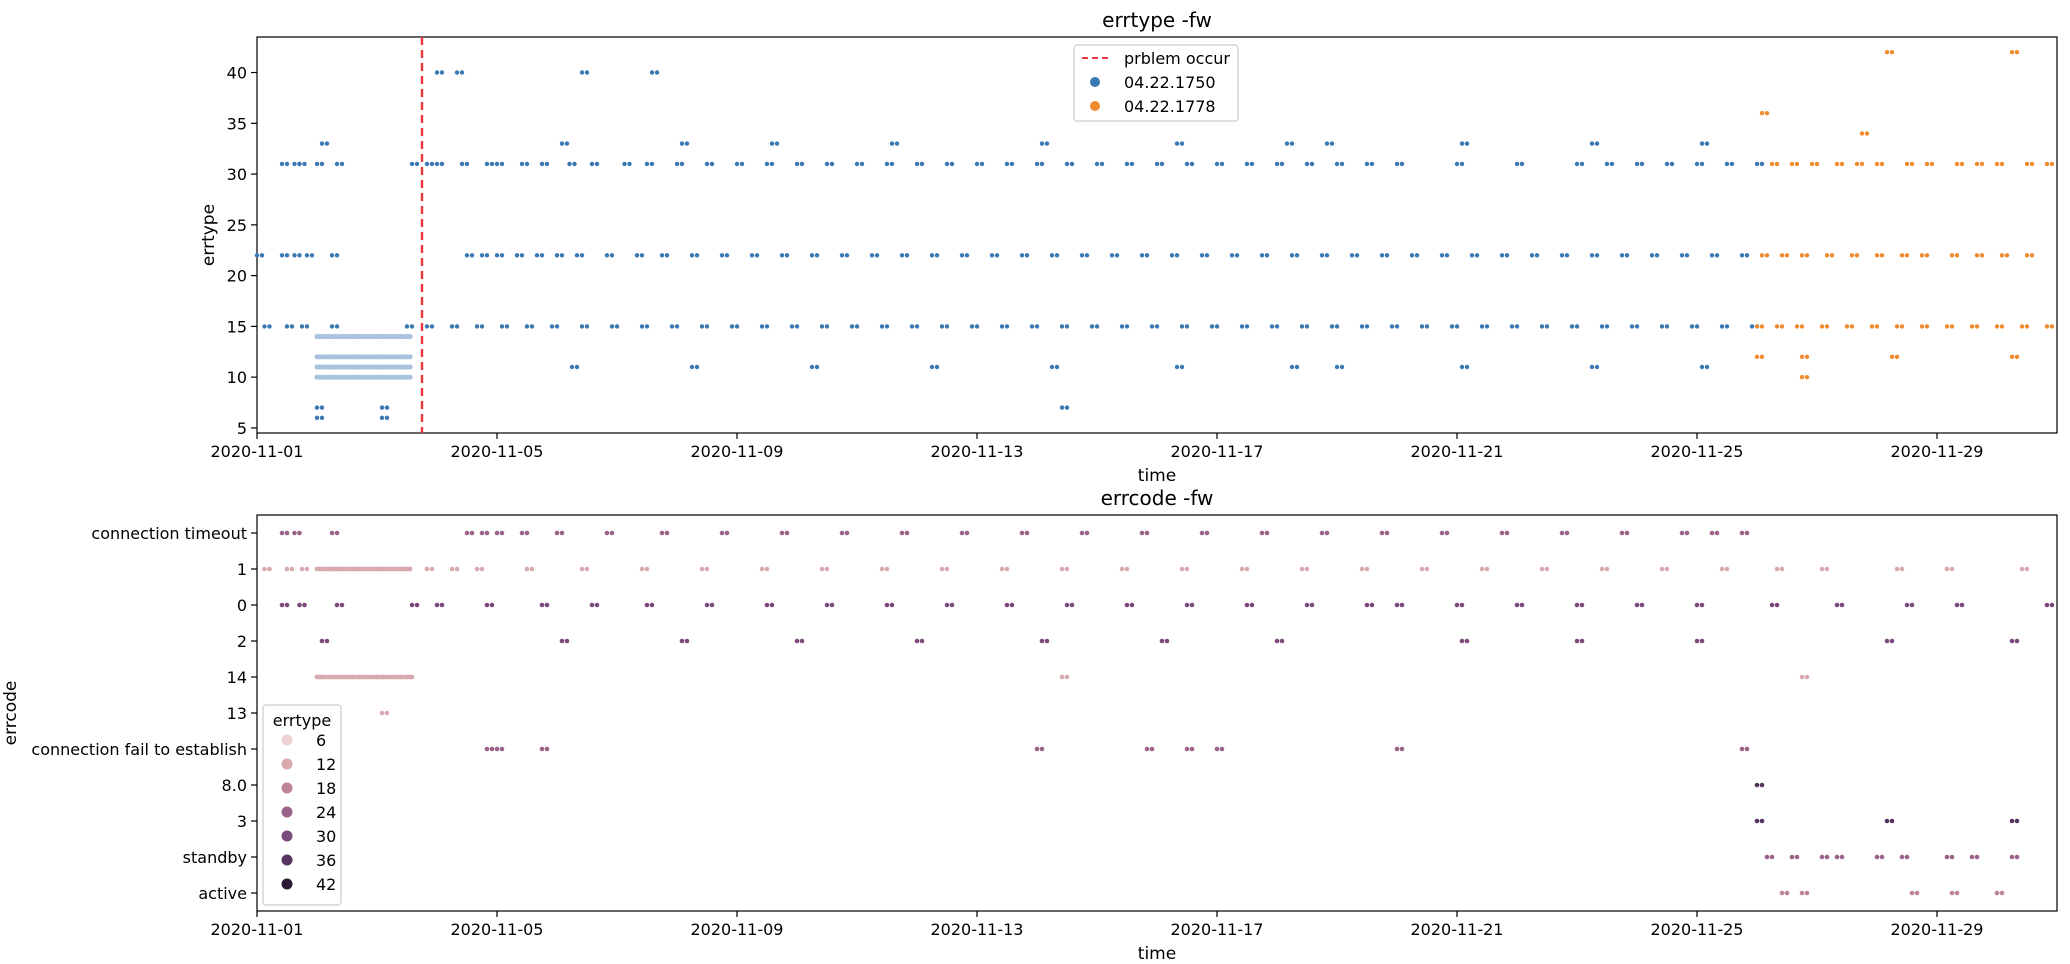 The width and height of the screenshot is (2070, 964). What do you see at coordinates (617, 326) in the screenshot?
I see `top-point-s0-l2-12b` at bounding box center [617, 326].